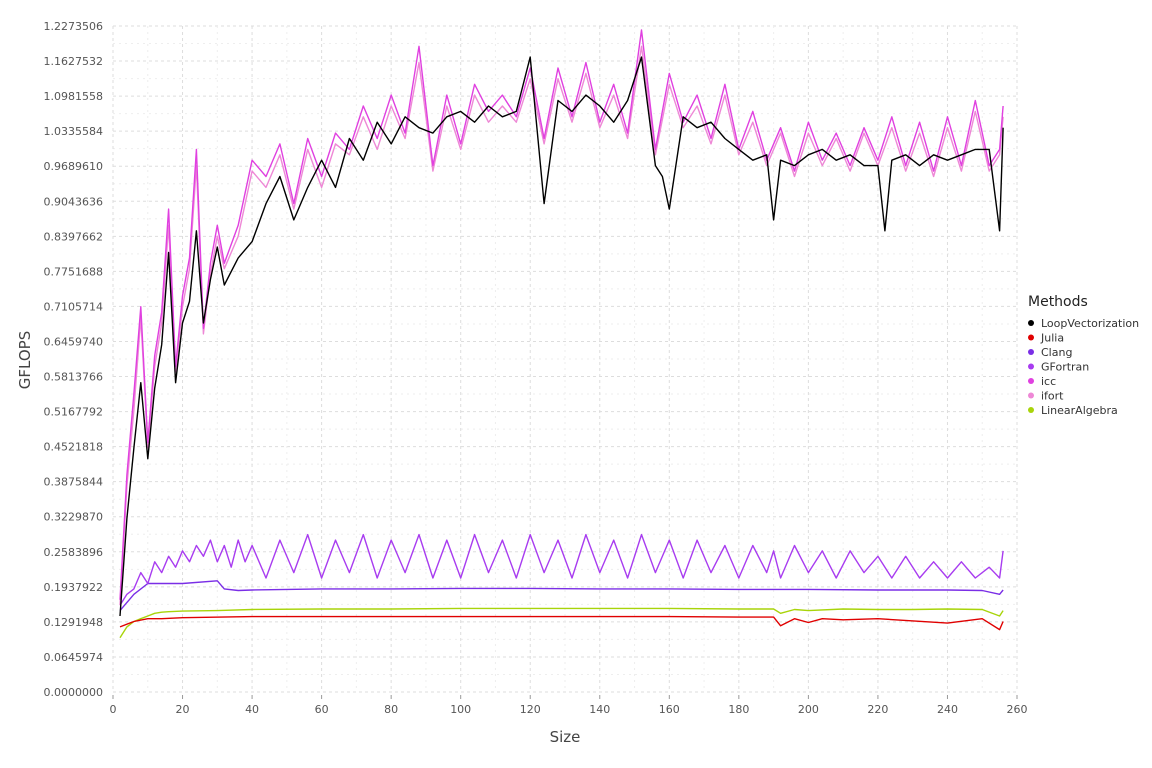  Describe the element at coordinates (74, 412) in the screenshot. I see `y-tick-label: 0.5167792` at that location.